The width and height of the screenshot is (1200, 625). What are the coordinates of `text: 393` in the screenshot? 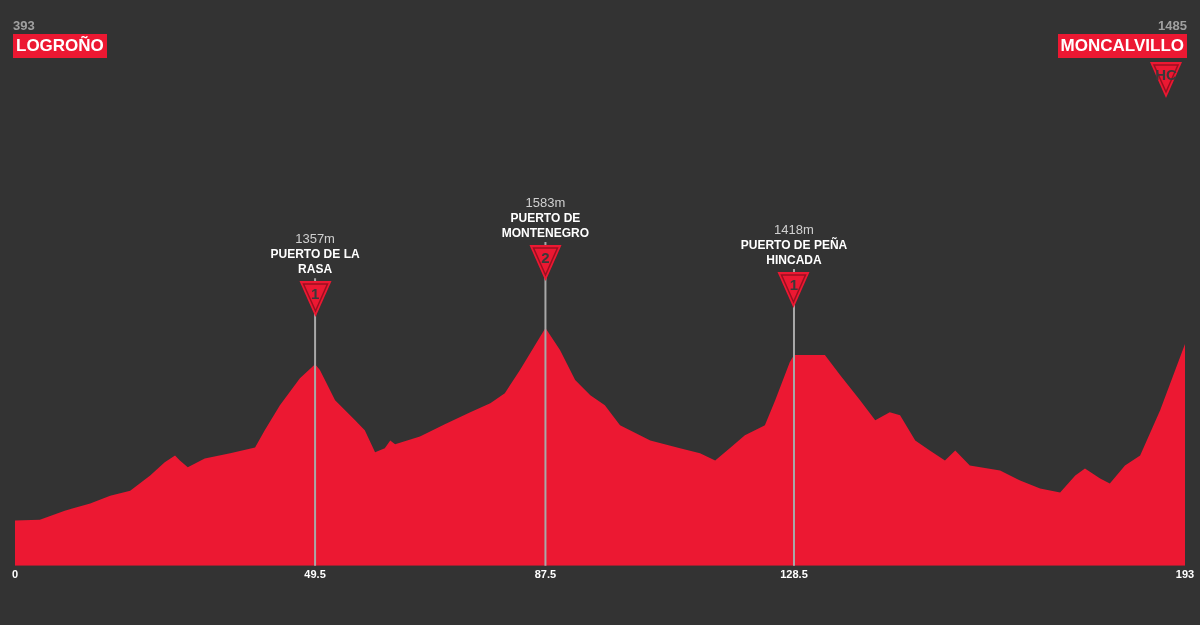 It's located at (24, 26).